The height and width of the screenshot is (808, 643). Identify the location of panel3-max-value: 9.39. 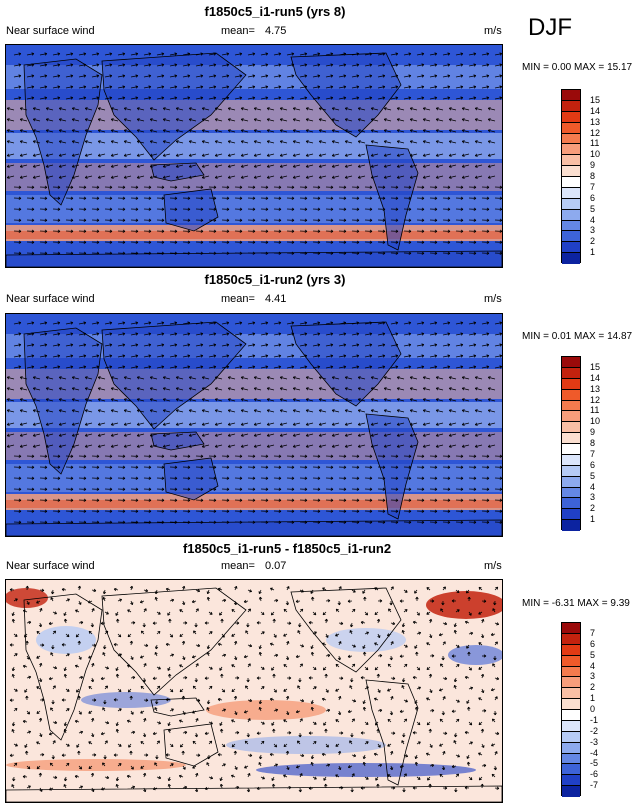
(620, 603).